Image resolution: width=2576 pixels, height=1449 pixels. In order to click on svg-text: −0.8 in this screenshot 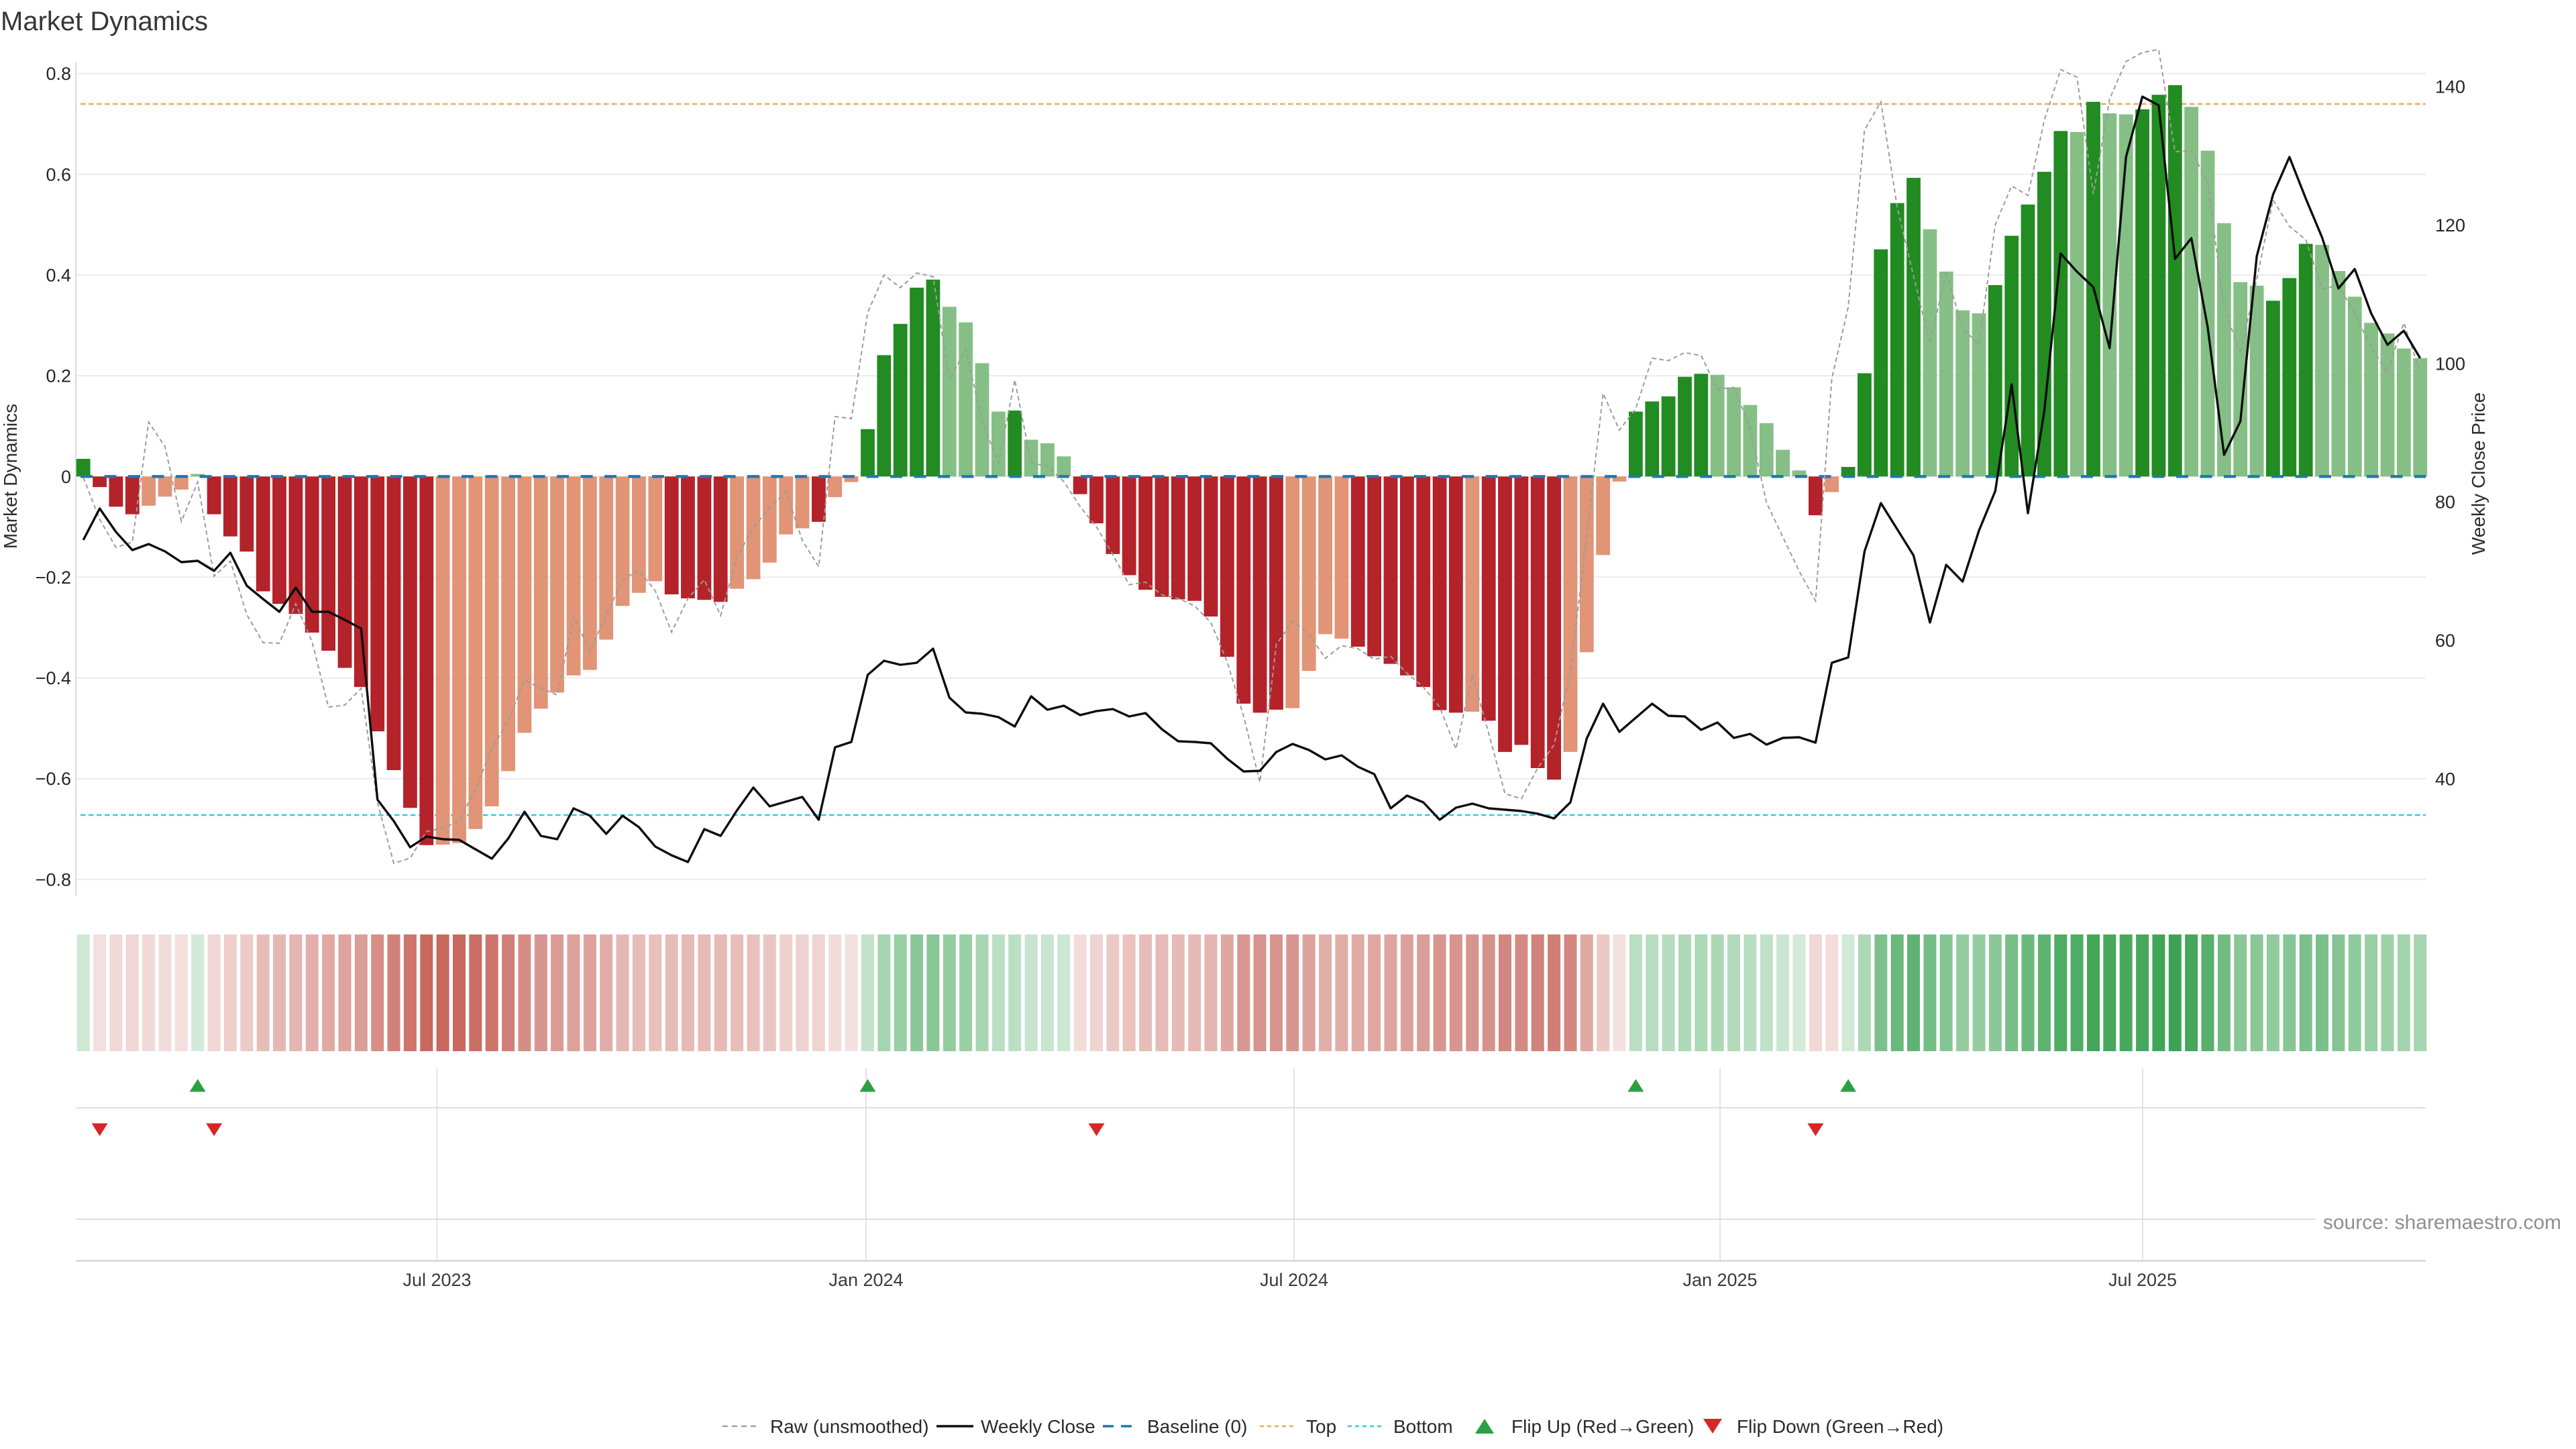, I will do `click(53, 879)`.